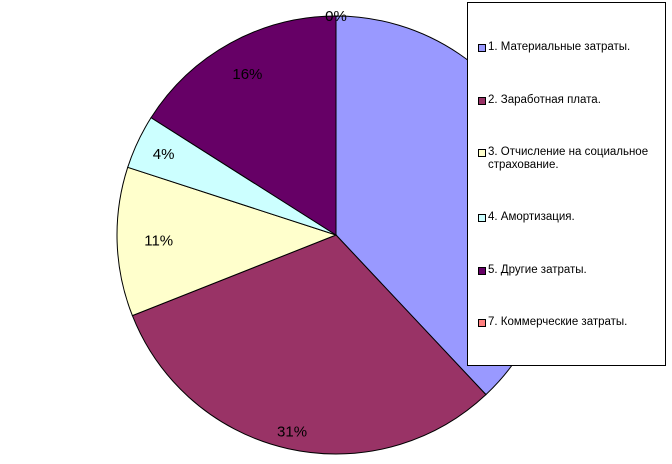 This screenshot has width=672, height=464. What do you see at coordinates (559, 47) in the screenshot?
I see `legend-label-material: 1. Материальные затраты.` at bounding box center [559, 47].